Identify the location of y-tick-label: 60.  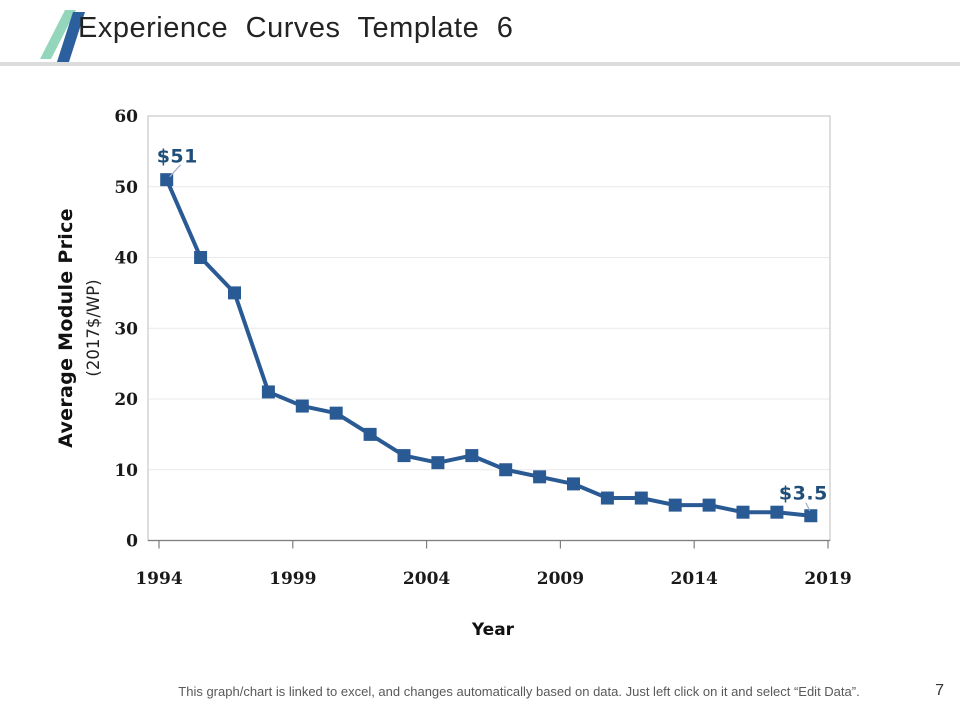
(126, 117).